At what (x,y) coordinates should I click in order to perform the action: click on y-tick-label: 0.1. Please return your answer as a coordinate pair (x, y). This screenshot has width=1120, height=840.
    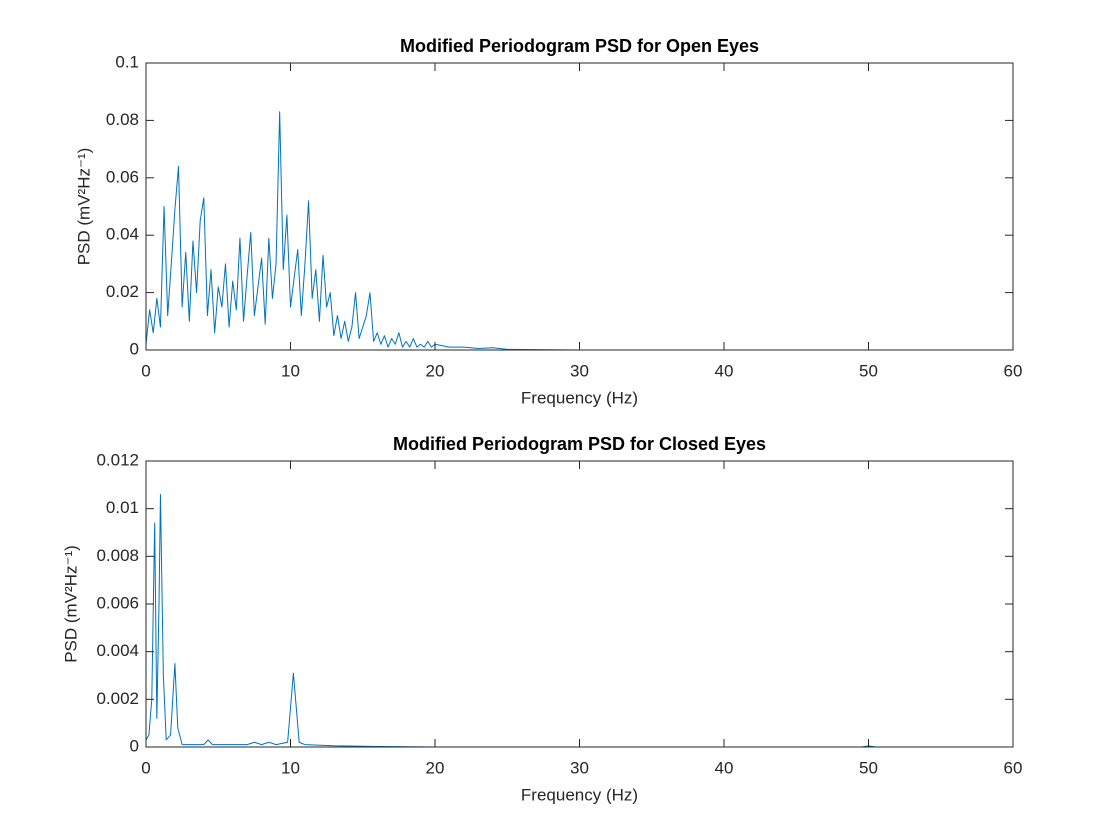
    Looking at the image, I should click on (127, 61).